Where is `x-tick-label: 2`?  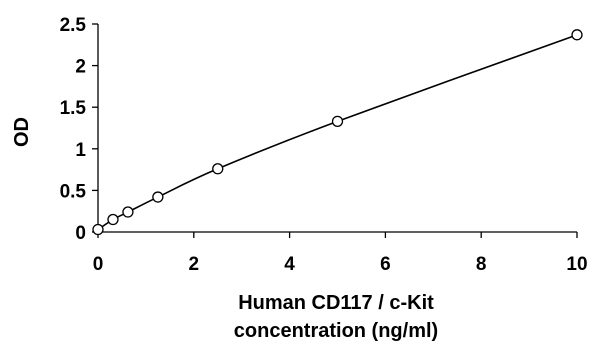 x-tick-label: 2 is located at coordinates (194, 264).